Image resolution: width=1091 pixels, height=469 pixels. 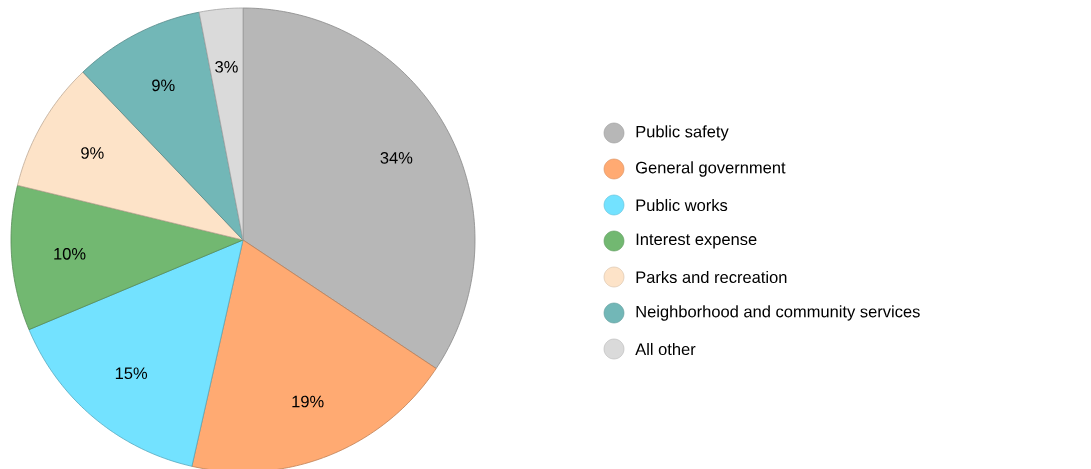 I want to click on legend-label: Public safety, so click(x=682, y=133).